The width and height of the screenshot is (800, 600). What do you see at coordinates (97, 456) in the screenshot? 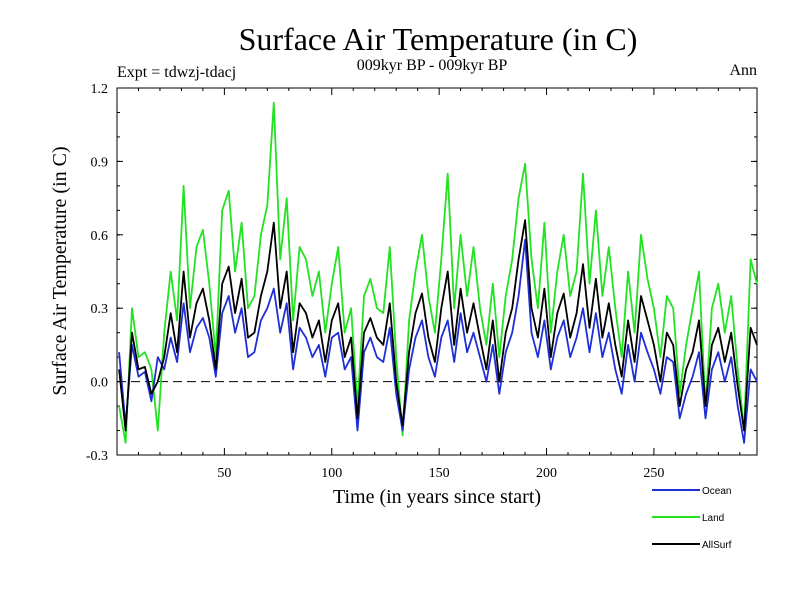
I see `y-tick-label: -0.3` at bounding box center [97, 456].